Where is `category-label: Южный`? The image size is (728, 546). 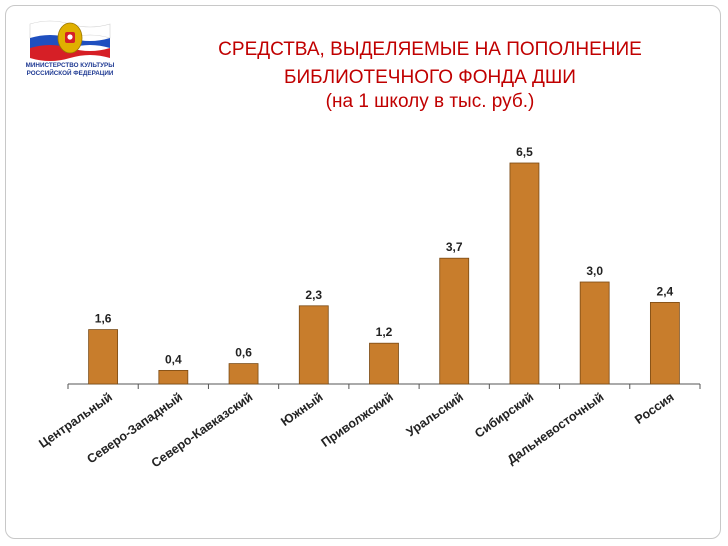
category-label: Южный is located at coordinates (301, 409).